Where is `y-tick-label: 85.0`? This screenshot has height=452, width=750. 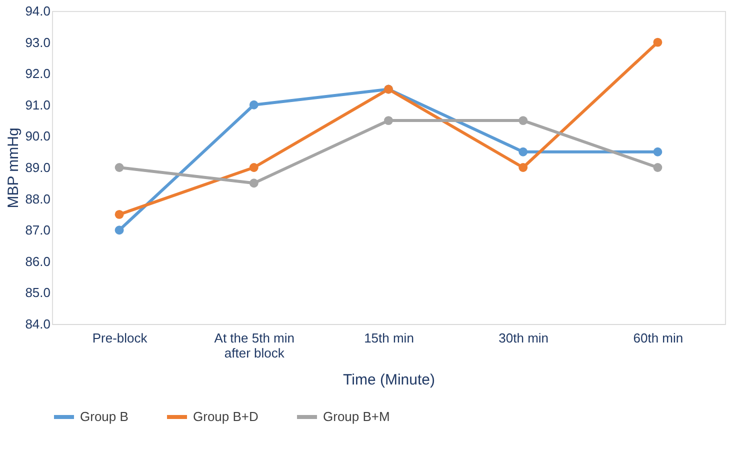 y-tick-label: 85.0 is located at coordinates (37, 292).